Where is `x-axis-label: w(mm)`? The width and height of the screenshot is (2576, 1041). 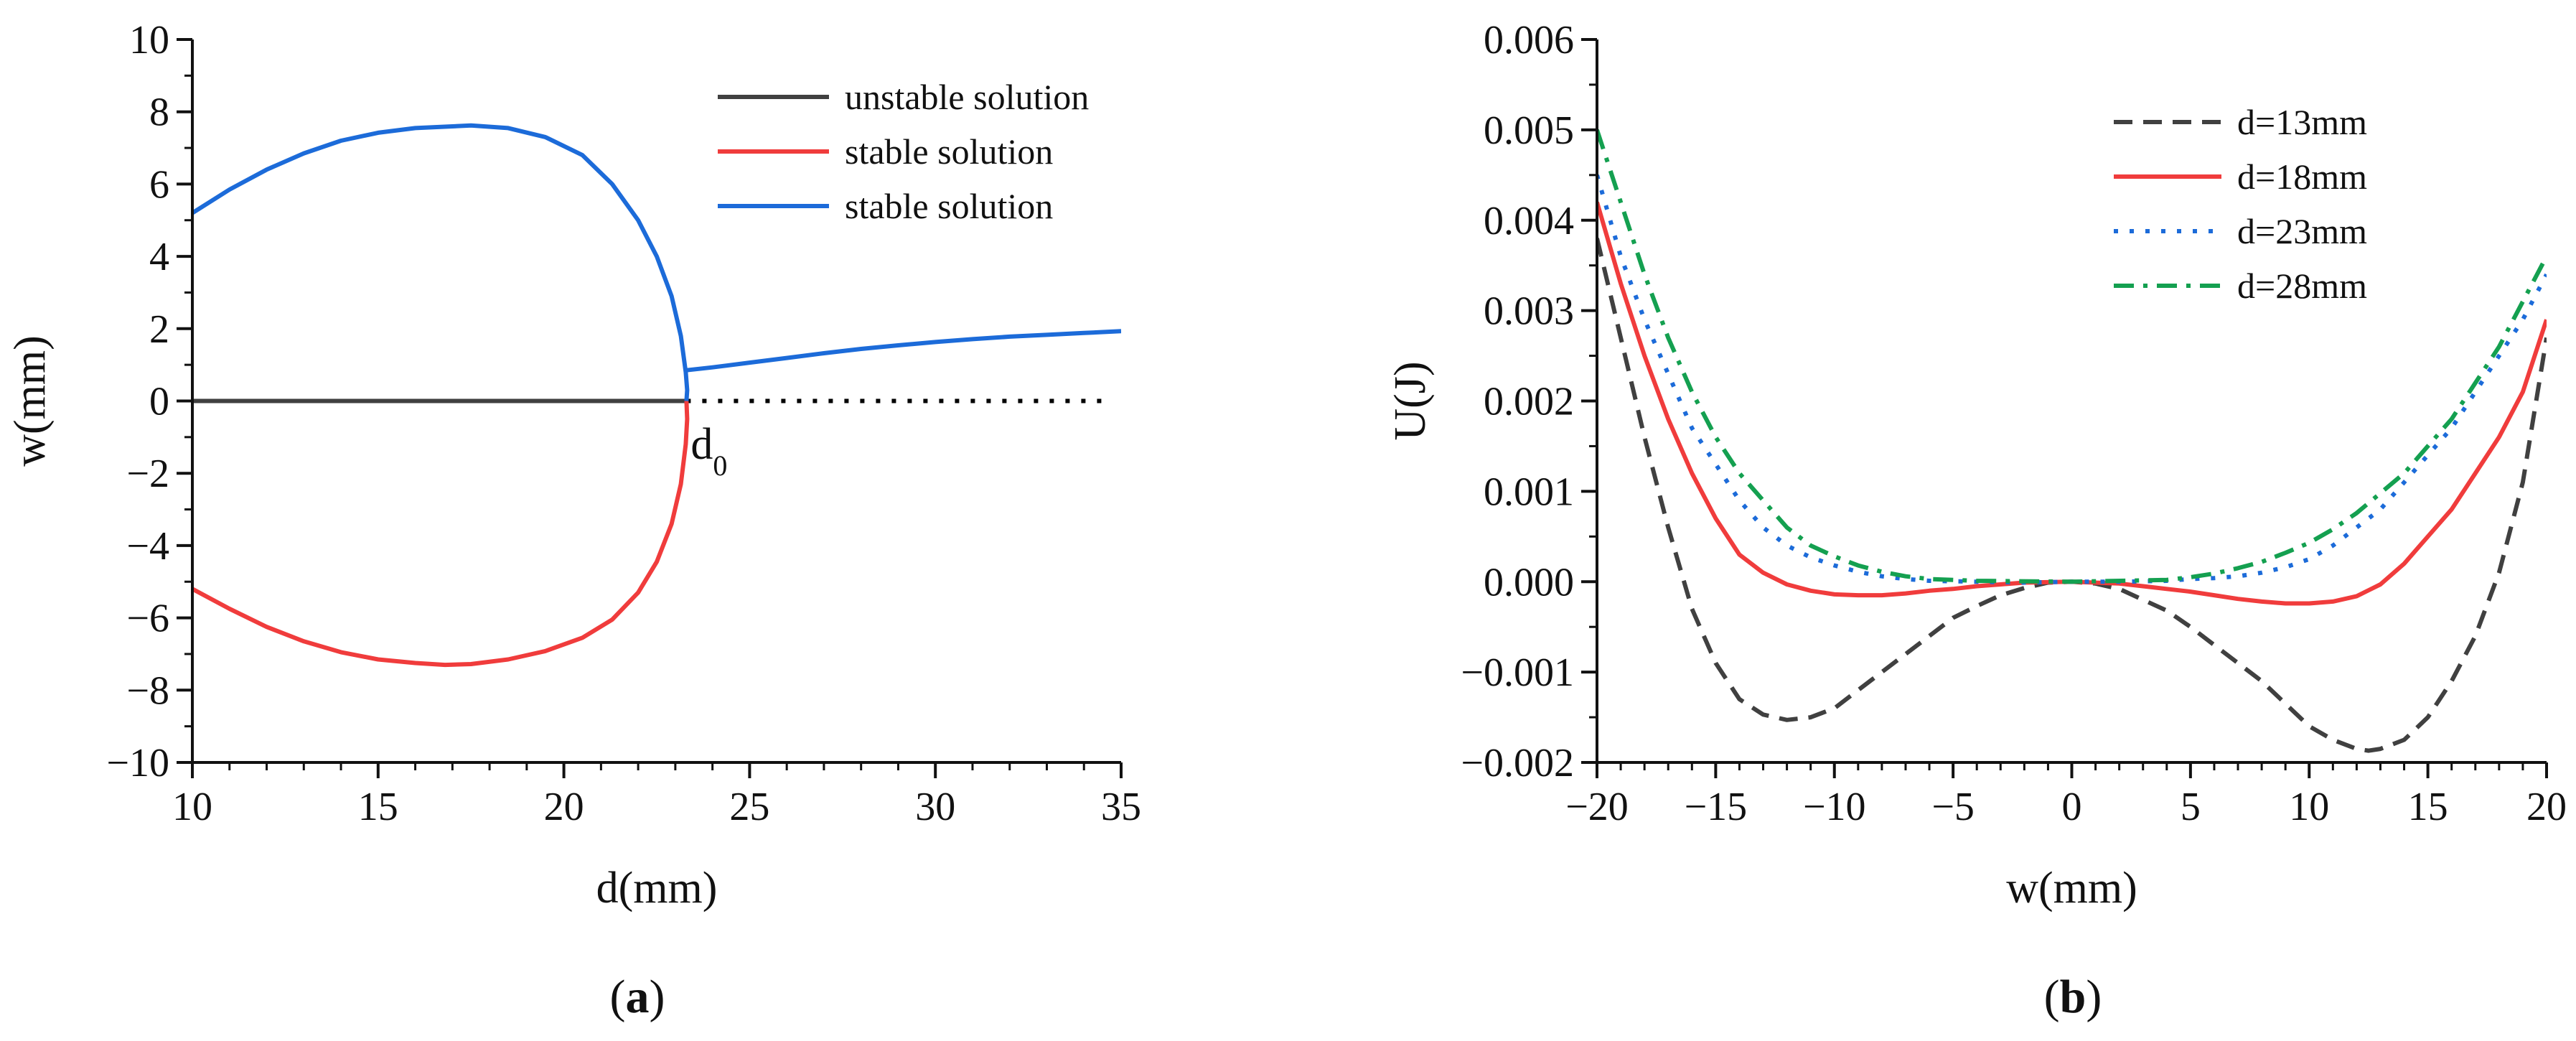
x-axis-label: w(mm) is located at coordinates (2072, 888).